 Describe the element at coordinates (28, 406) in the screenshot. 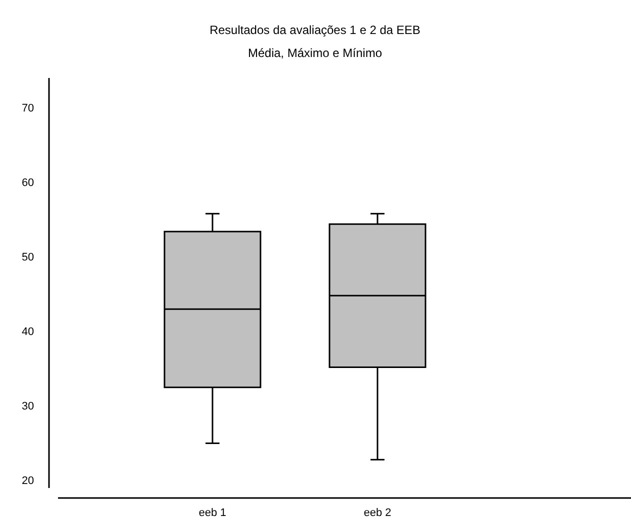

I see `y-tick-label: 30` at that location.